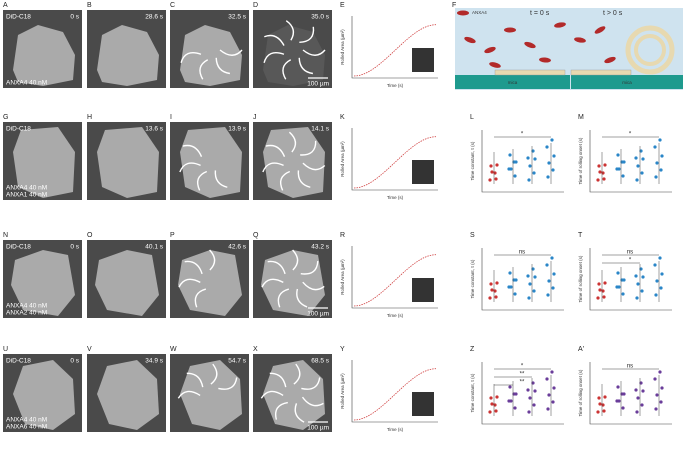 The width and height of the screenshot is (685, 459). I want to click on time-label: 40.1 s, so click(154, 247).